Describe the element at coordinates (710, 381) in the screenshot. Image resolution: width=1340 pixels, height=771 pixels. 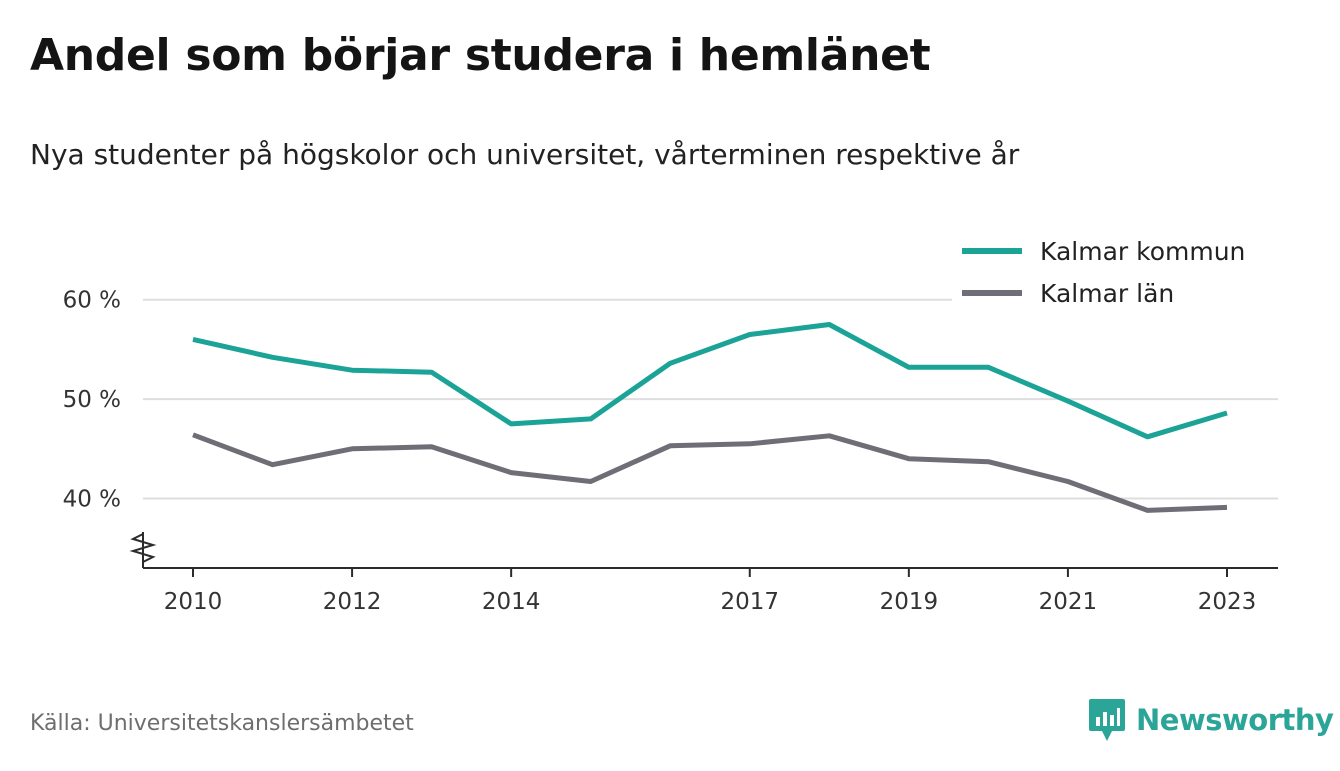
I see `series-line-kalmar-kommun` at that location.